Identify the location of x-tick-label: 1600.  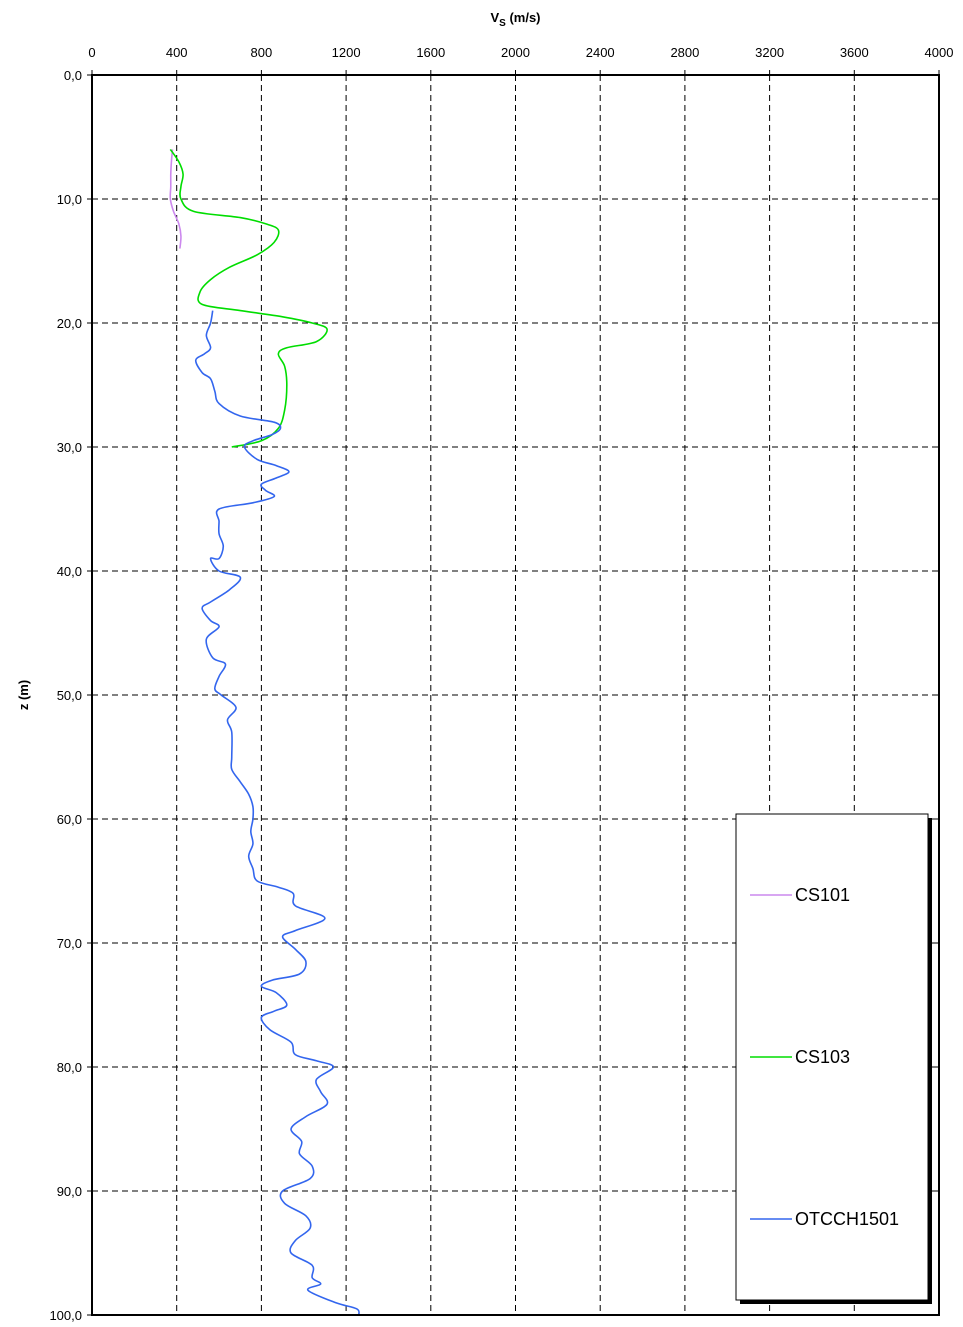
(430, 52).